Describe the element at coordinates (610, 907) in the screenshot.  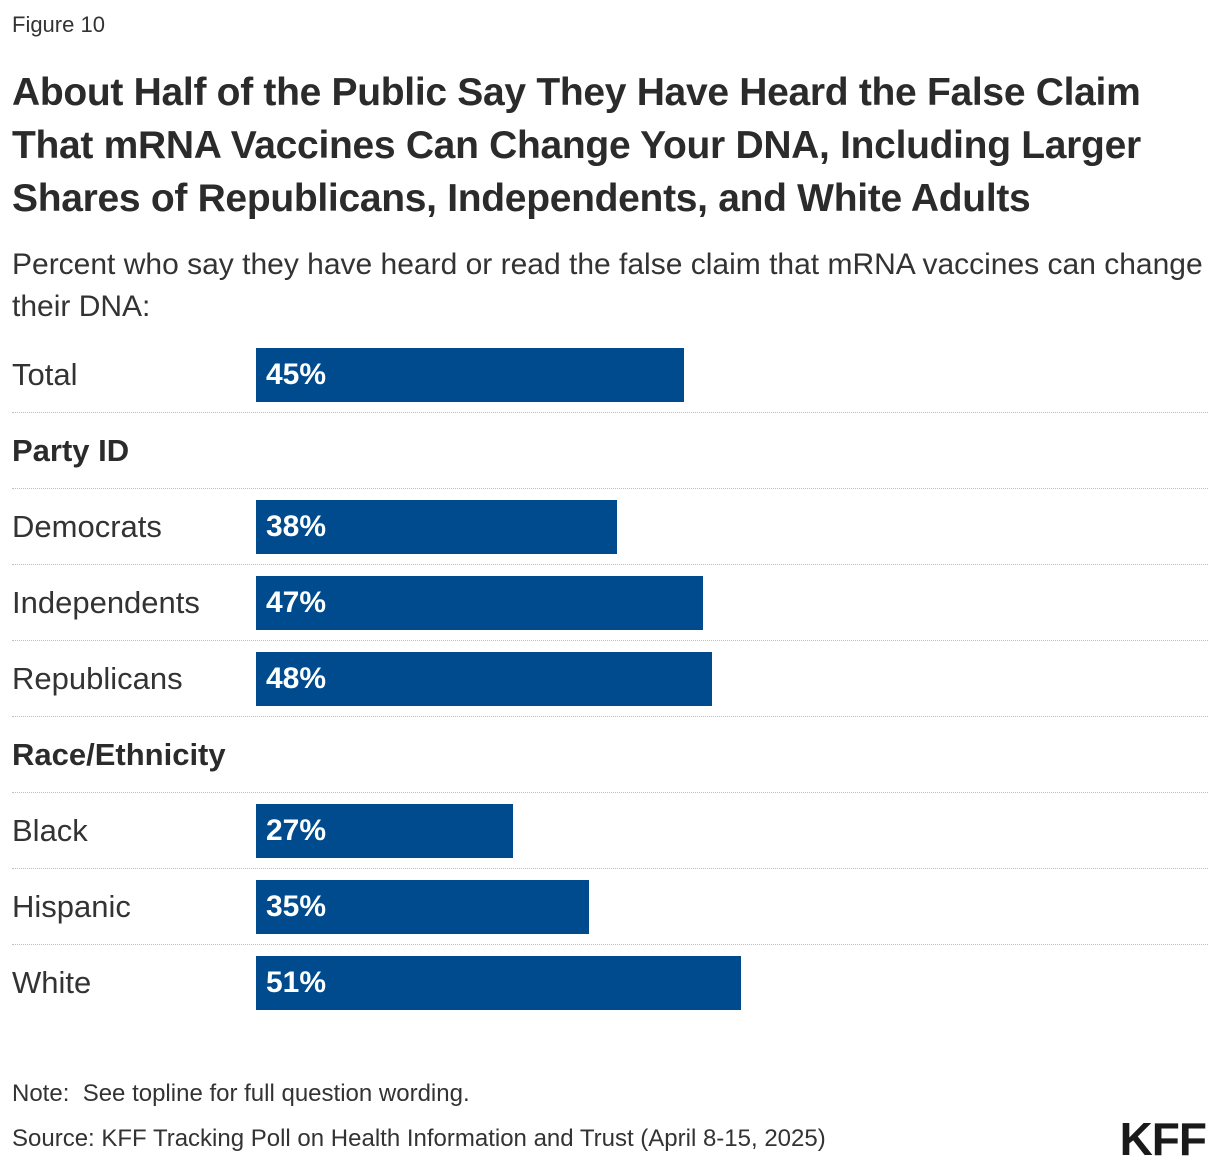
I see `bar-row: Hispanic 35%` at that location.